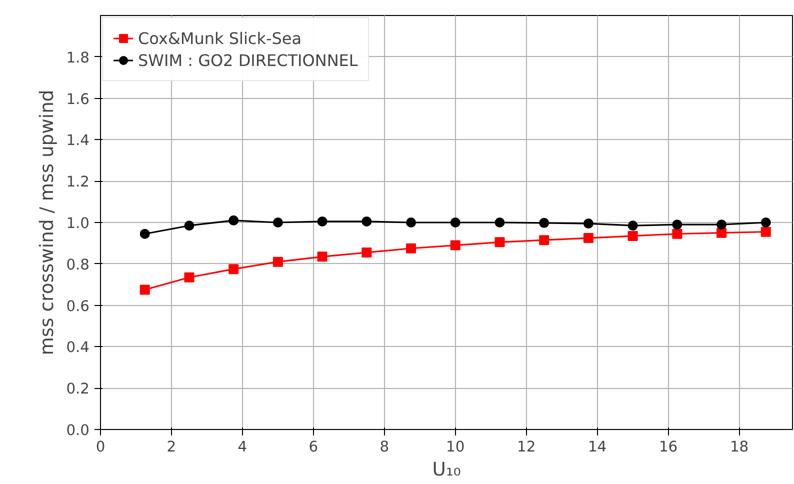  Describe the element at coordinates (78, 141) in the screenshot. I see `y-tick-label: 1.4` at that location.